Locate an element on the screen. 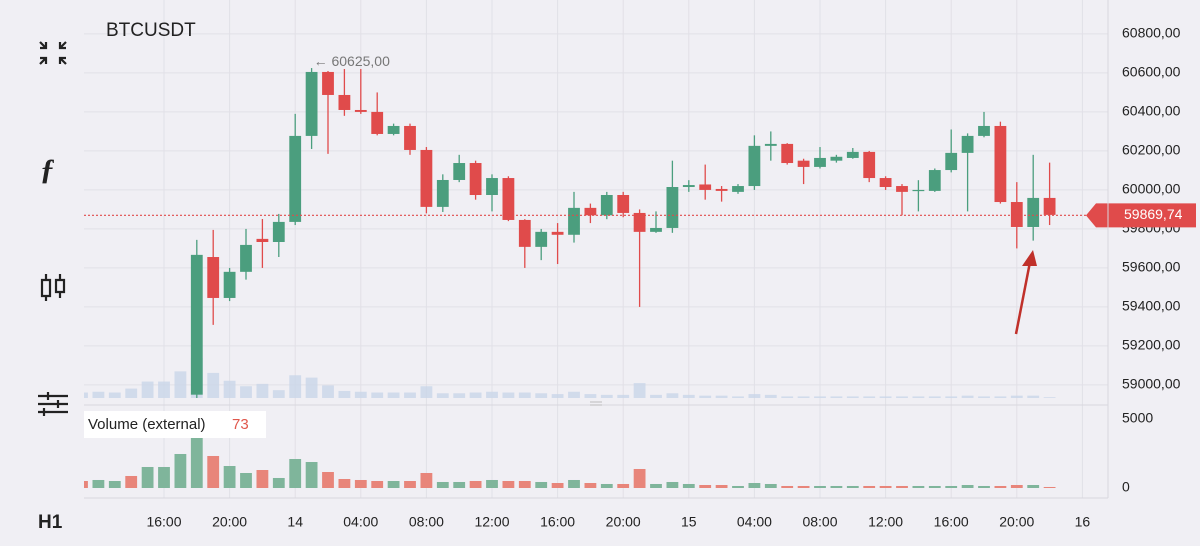 This screenshot has height=546, width=1200. legend-name: Volume (external) is located at coordinates (147, 424).